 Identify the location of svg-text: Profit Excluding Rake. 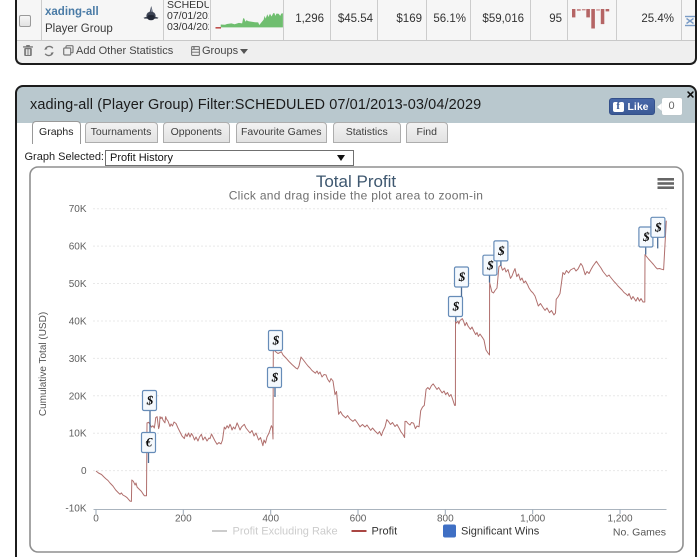
(285, 532).